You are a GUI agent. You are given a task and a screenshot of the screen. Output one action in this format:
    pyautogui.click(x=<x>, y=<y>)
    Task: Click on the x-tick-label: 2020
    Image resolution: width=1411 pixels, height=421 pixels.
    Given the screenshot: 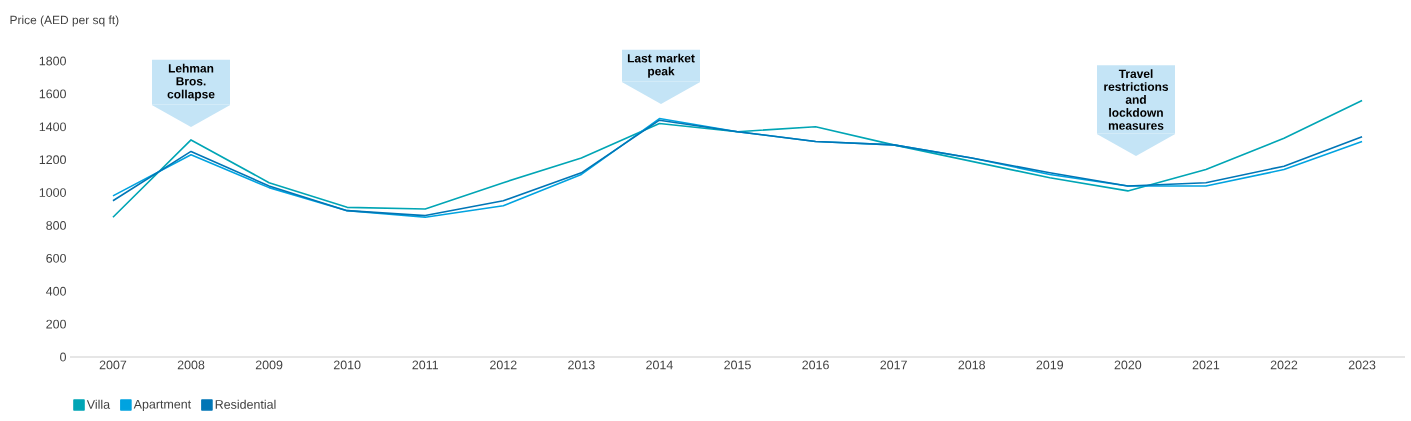 What is the action you would take?
    pyautogui.click(x=1128, y=365)
    